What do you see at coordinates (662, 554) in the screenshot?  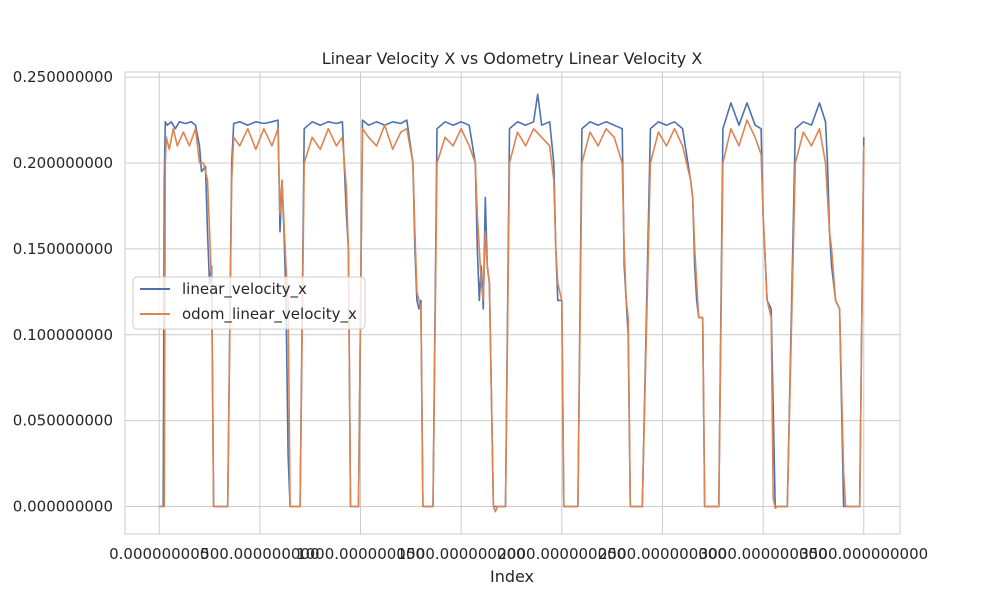 I see `x-tick-label: 2500.000000000` at bounding box center [662, 554].